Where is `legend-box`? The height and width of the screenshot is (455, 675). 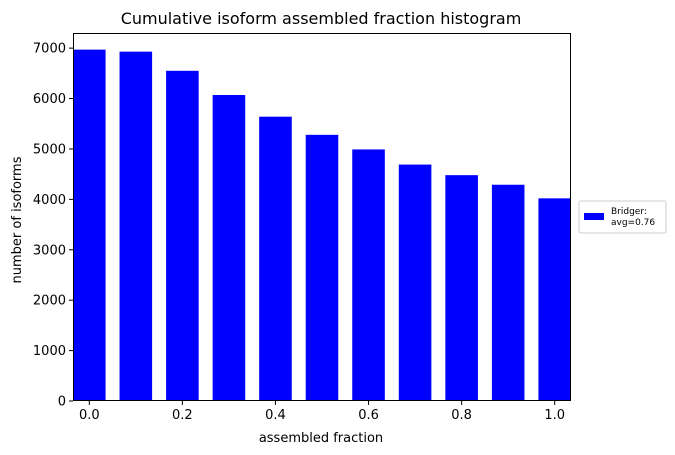 legend-box is located at coordinates (622, 217).